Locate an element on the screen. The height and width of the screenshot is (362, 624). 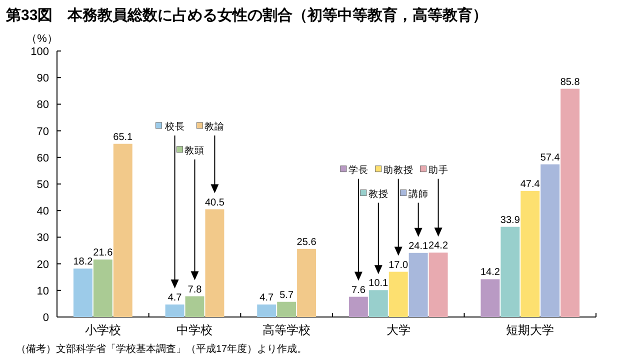
data-label: 57.4 is located at coordinates (550, 158).